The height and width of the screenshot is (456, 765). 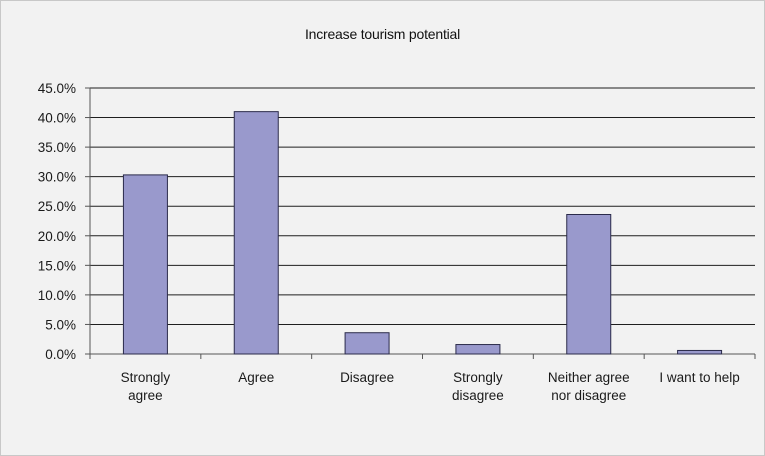 I want to click on y-tick-label: 15.0%, so click(x=57, y=265).